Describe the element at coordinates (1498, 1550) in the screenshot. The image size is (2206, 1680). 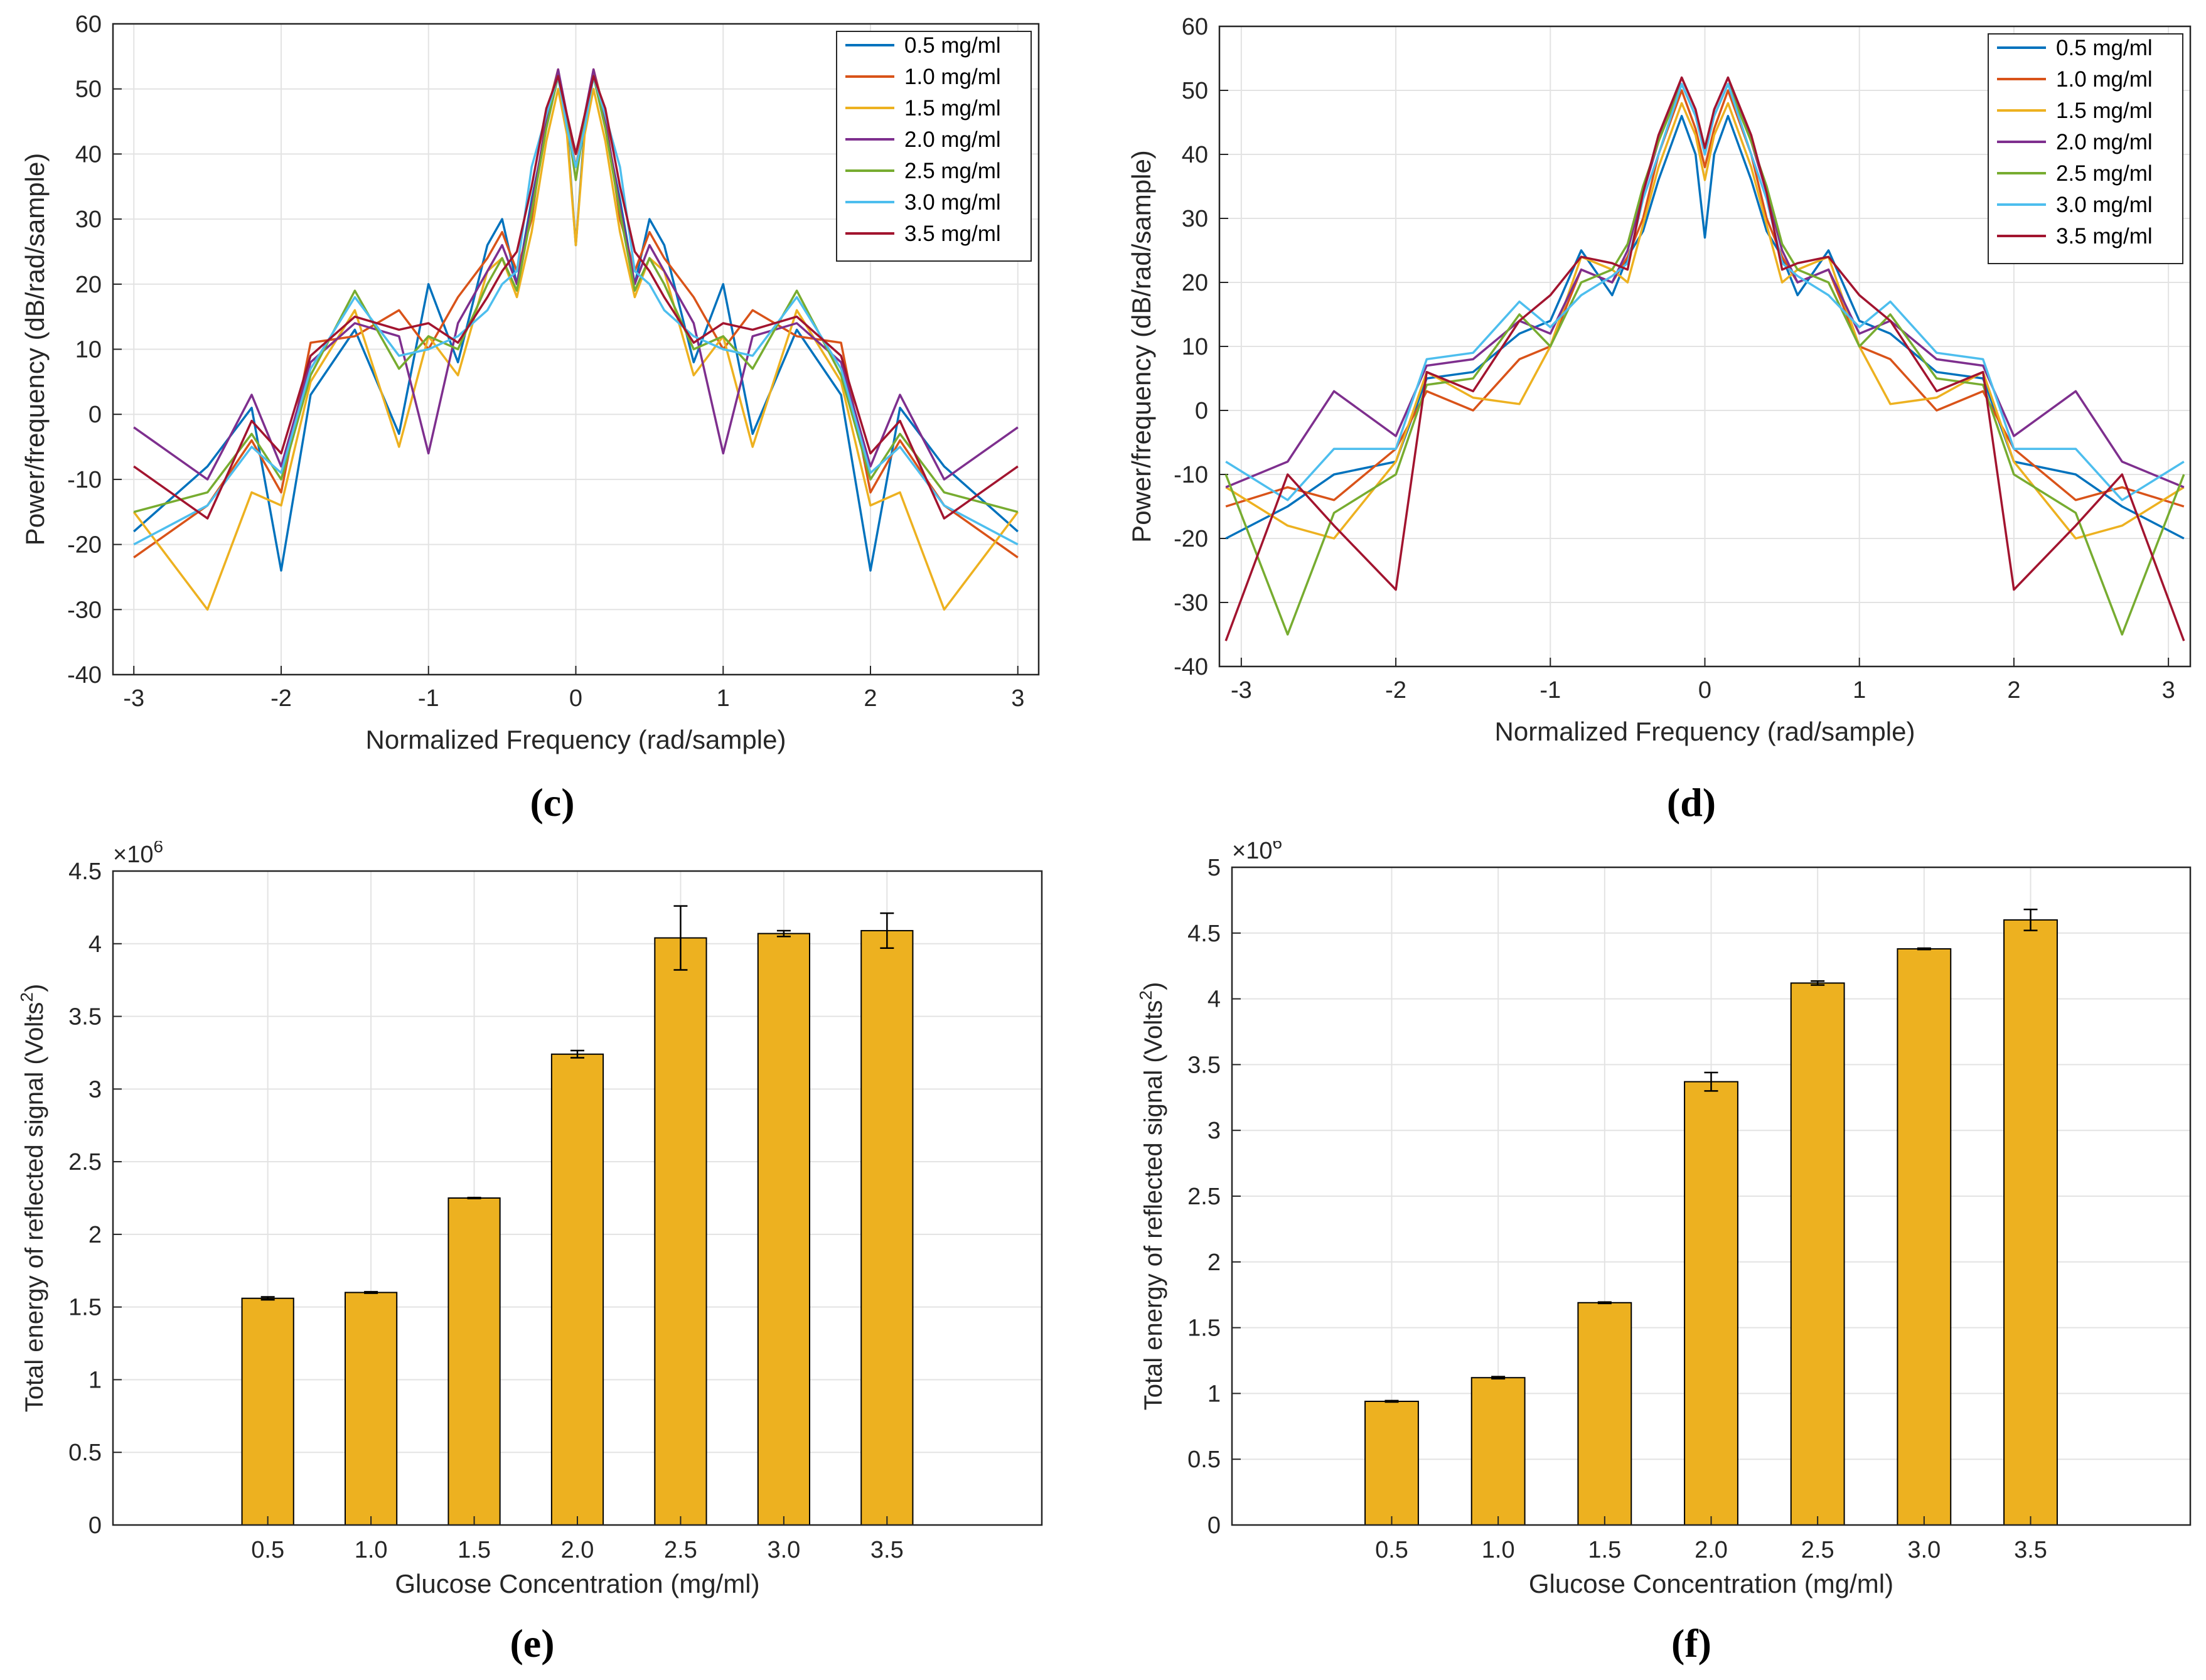
I see `x-tick-label: 1.0` at that location.